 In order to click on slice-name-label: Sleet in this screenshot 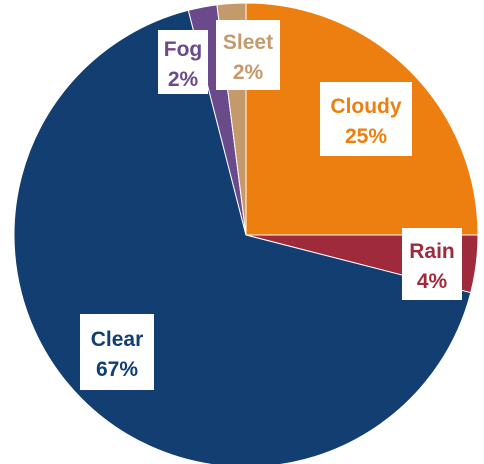, I will do `click(248, 42)`.